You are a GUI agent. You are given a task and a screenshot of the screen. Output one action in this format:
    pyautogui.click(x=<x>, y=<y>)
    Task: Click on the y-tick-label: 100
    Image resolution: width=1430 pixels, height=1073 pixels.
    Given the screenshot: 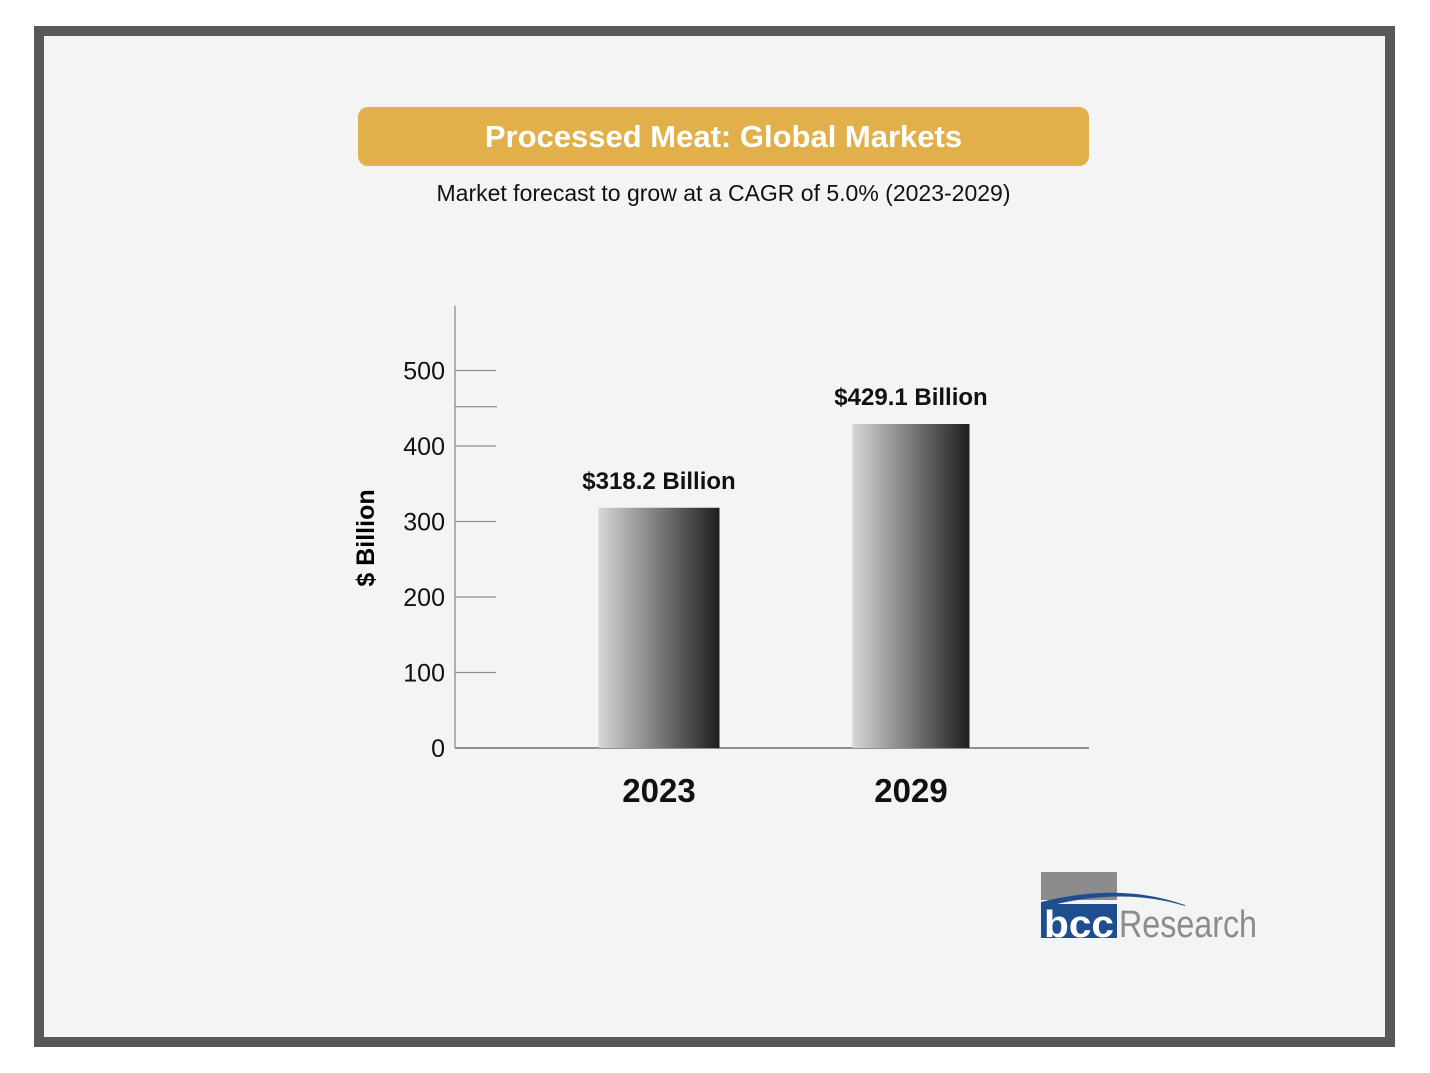 What is the action you would take?
    pyautogui.click(x=424, y=674)
    